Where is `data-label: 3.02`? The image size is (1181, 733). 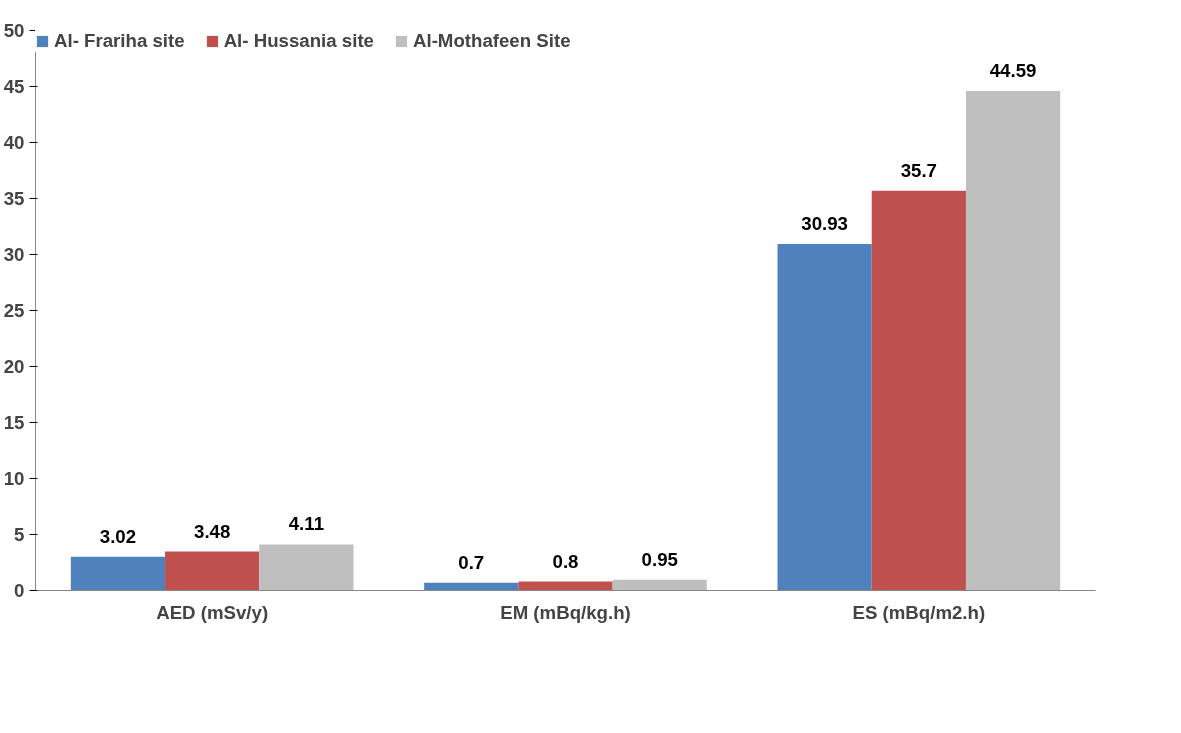 data-label: 3.02 is located at coordinates (118, 536).